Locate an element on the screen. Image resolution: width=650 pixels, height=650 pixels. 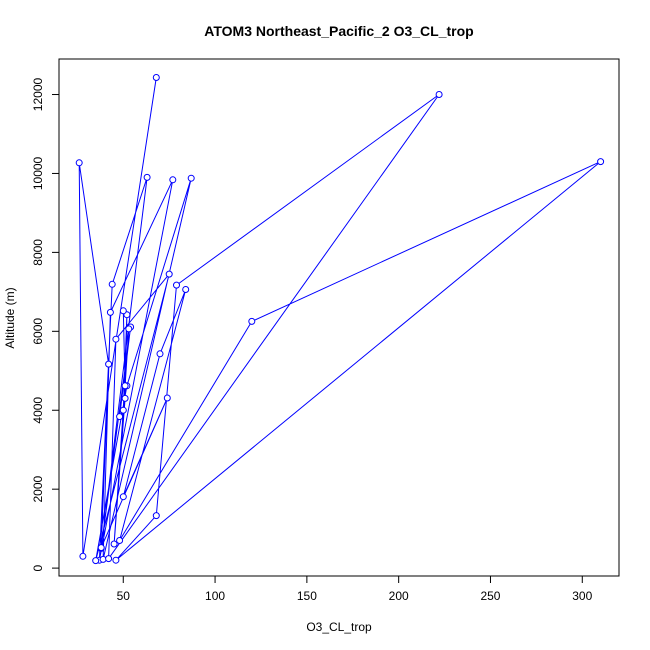
x-axis: 50 100 150 200 250 300 is located at coordinates (355, 589).